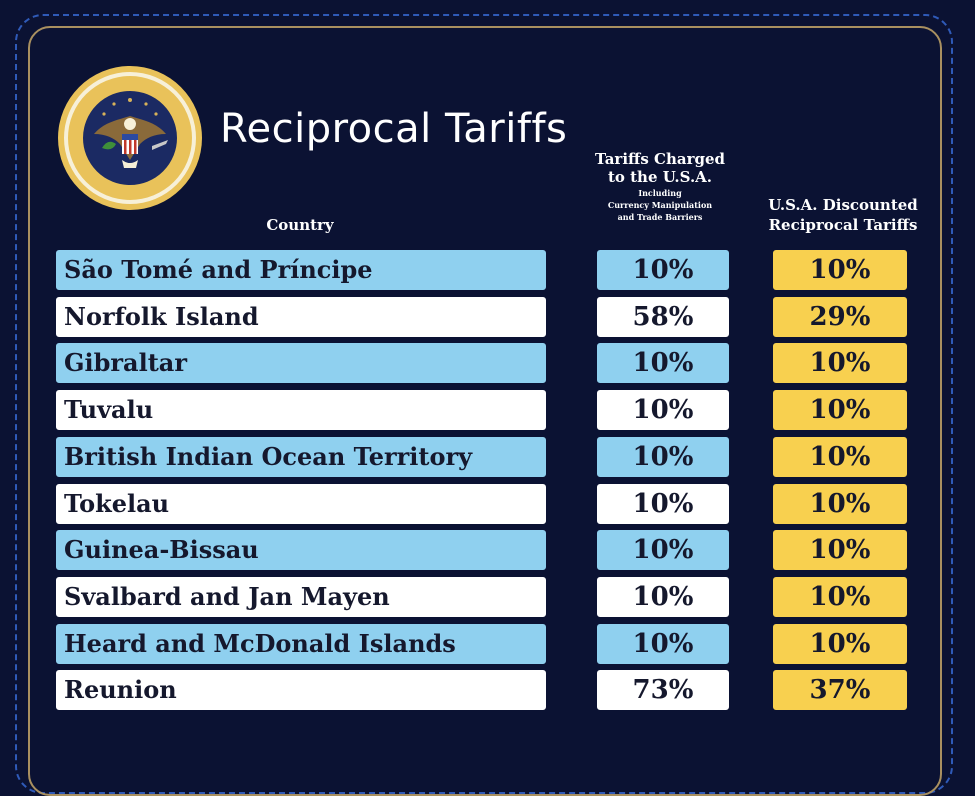 Image resolution: width=975 pixels, height=796 pixels. I want to click on table-row: Tokelau 10% 10%, so click(482, 504).